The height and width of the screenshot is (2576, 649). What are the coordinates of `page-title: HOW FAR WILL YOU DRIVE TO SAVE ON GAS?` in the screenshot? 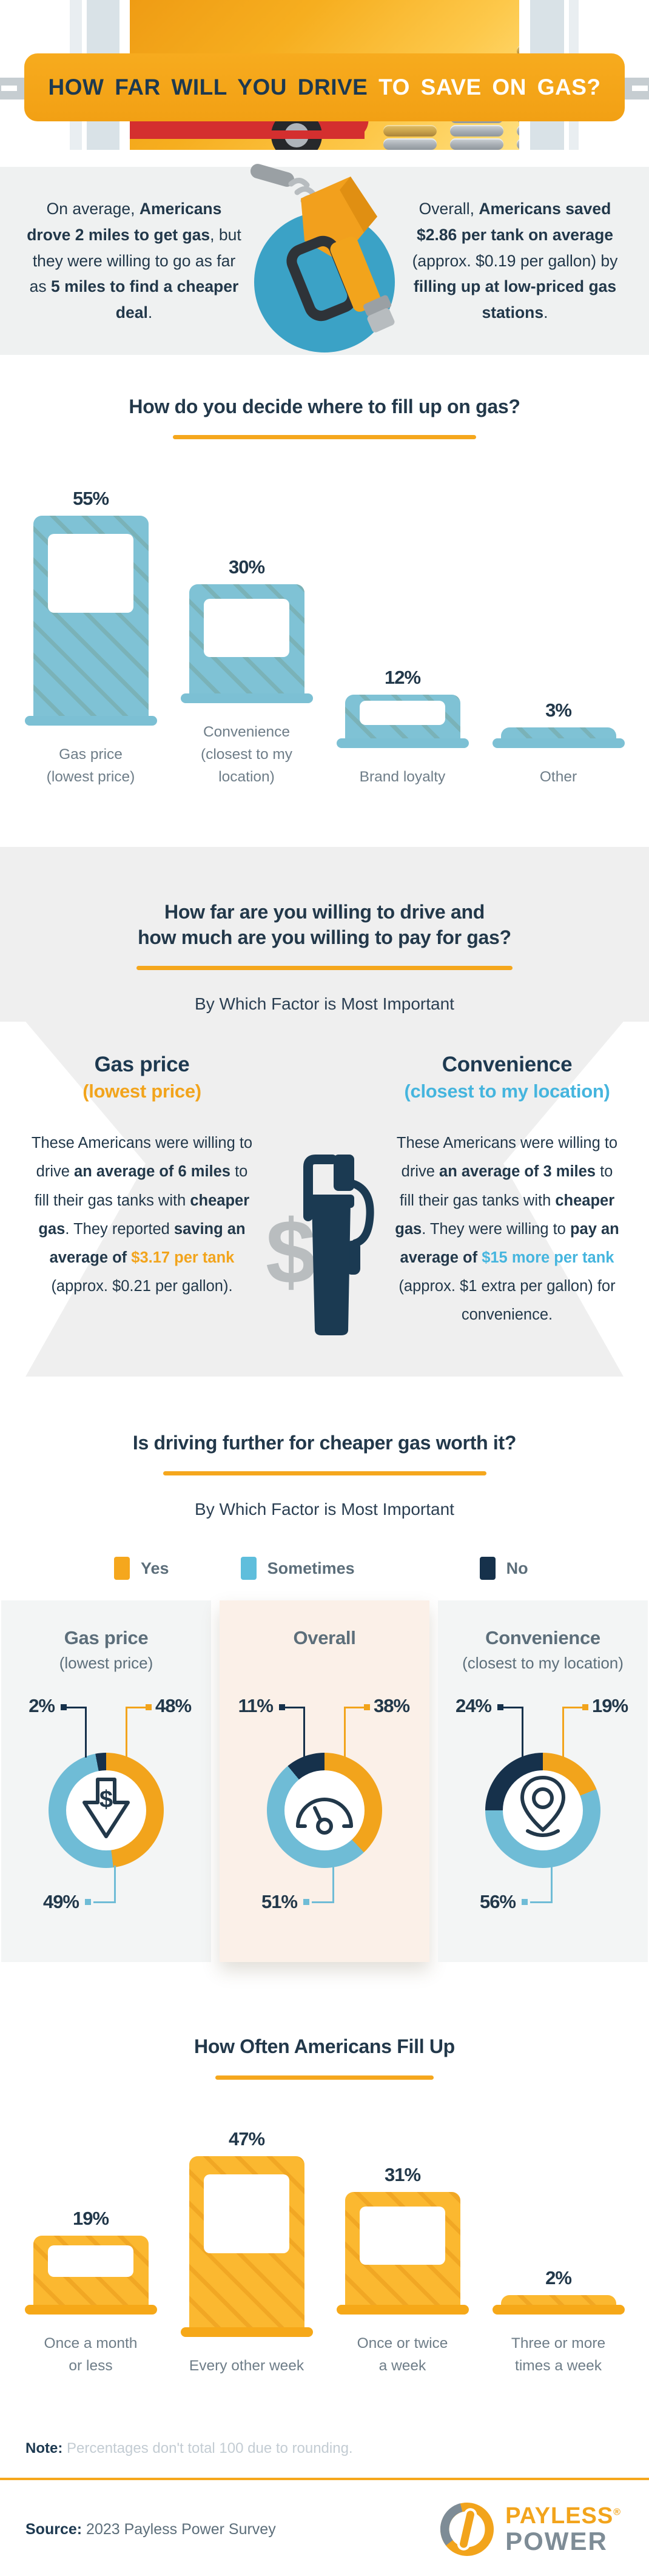 It's located at (325, 87).